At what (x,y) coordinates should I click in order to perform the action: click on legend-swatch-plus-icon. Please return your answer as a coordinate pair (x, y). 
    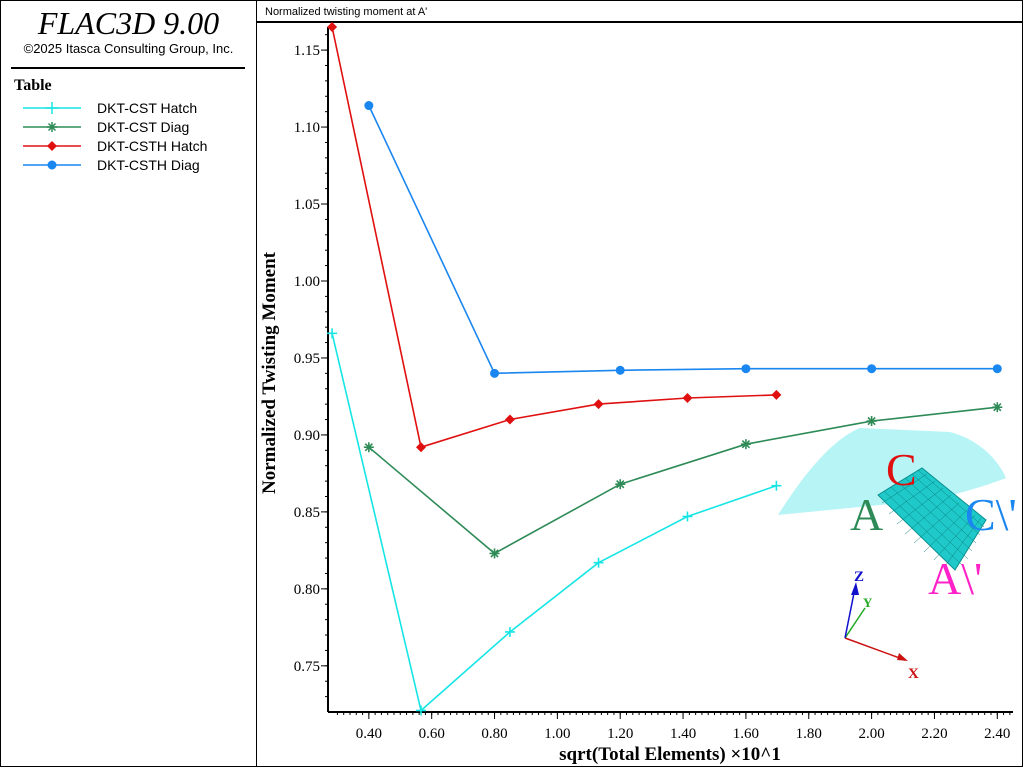
    Looking at the image, I should click on (52, 108).